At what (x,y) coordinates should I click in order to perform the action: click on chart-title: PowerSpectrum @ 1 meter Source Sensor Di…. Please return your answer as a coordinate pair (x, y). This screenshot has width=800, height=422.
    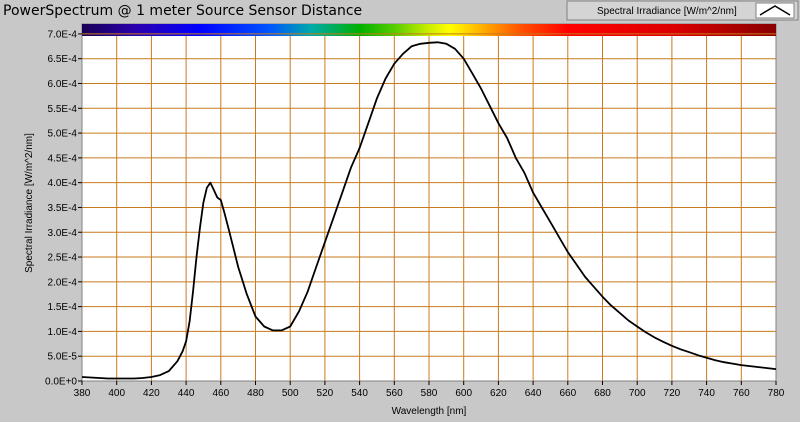
    Looking at the image, I should click on (182, 11).